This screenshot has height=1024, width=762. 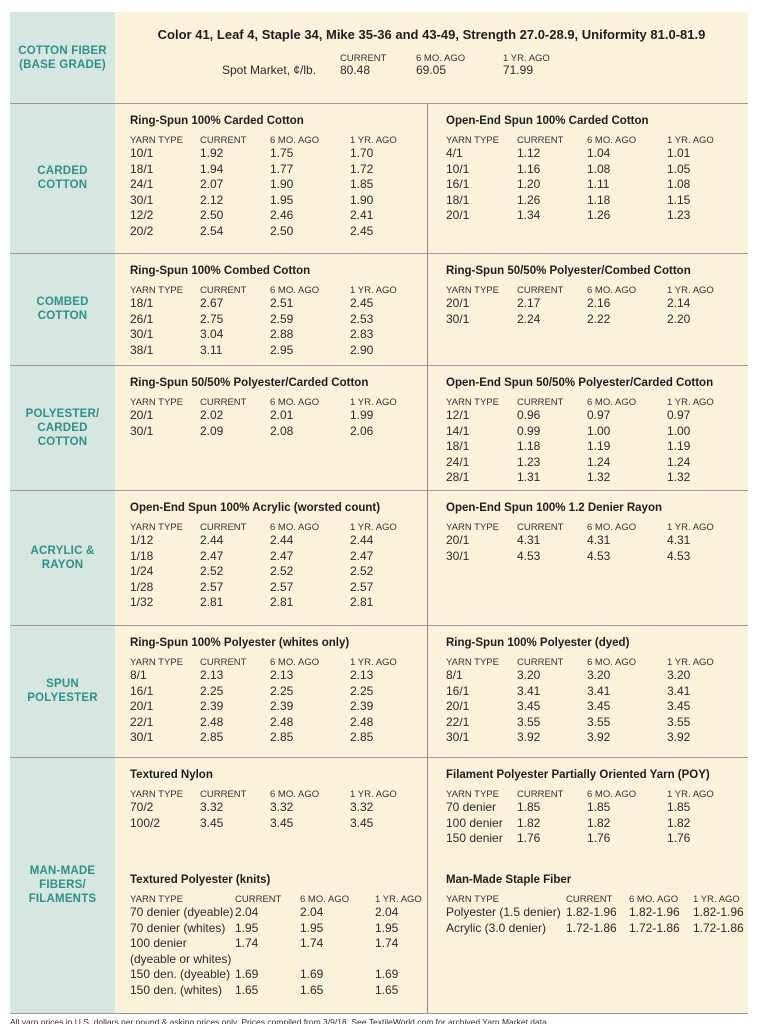 I want to click on price: 2.57, so click(x=362, y=586).